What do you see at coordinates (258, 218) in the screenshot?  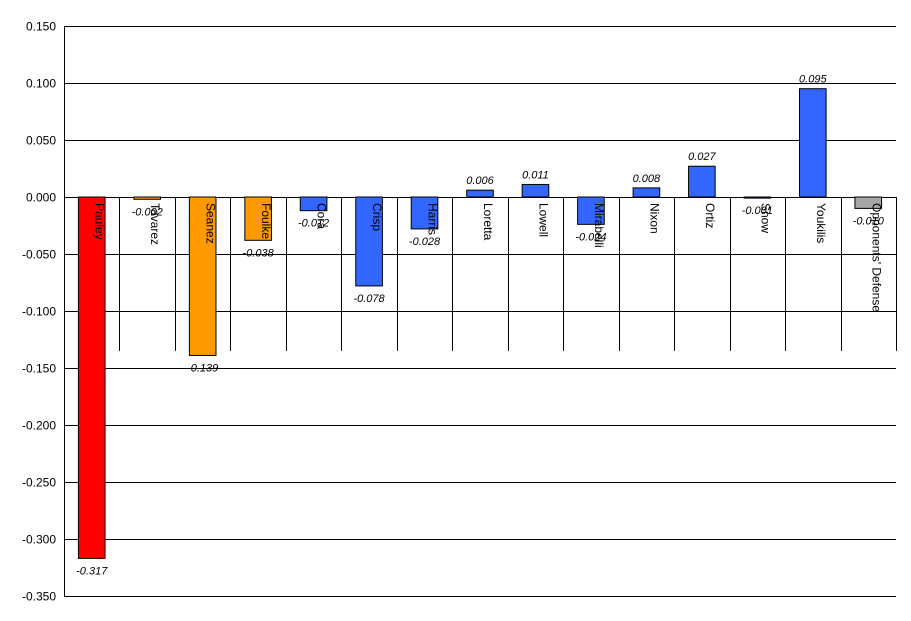 I see `bar-foulke` at bounding box center [258, 218].